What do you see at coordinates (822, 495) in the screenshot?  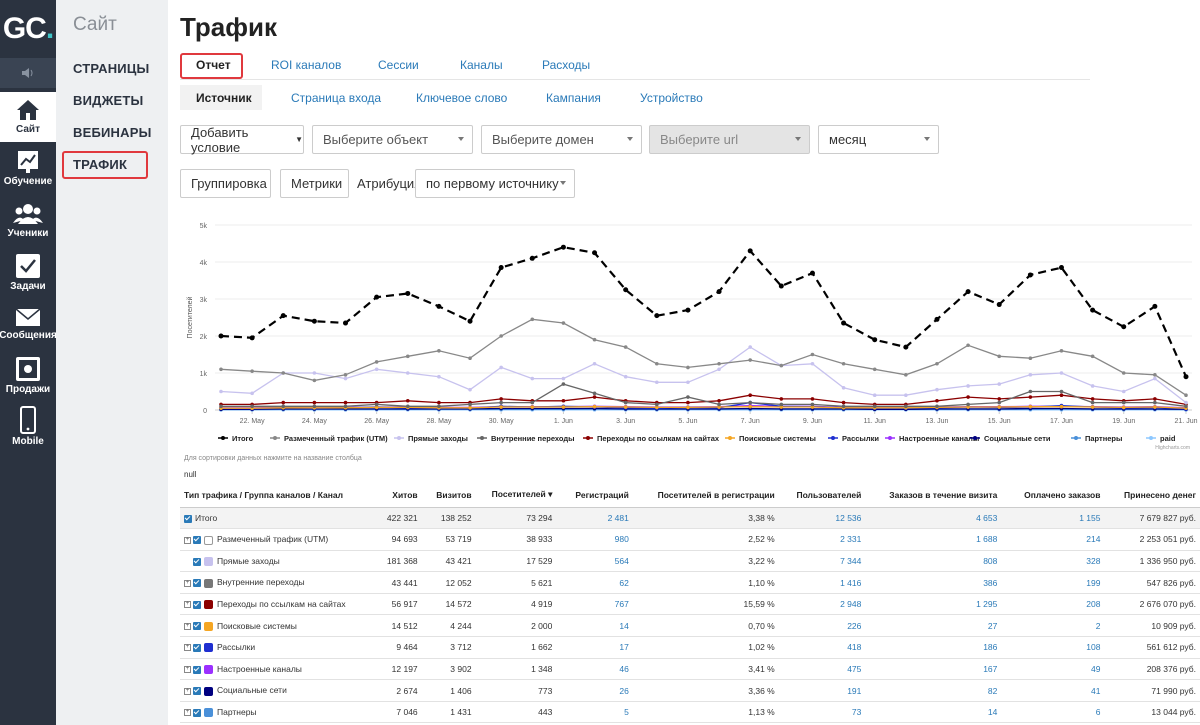 I see `col-header-users: Пользователей` at bounding box center [822, 495].